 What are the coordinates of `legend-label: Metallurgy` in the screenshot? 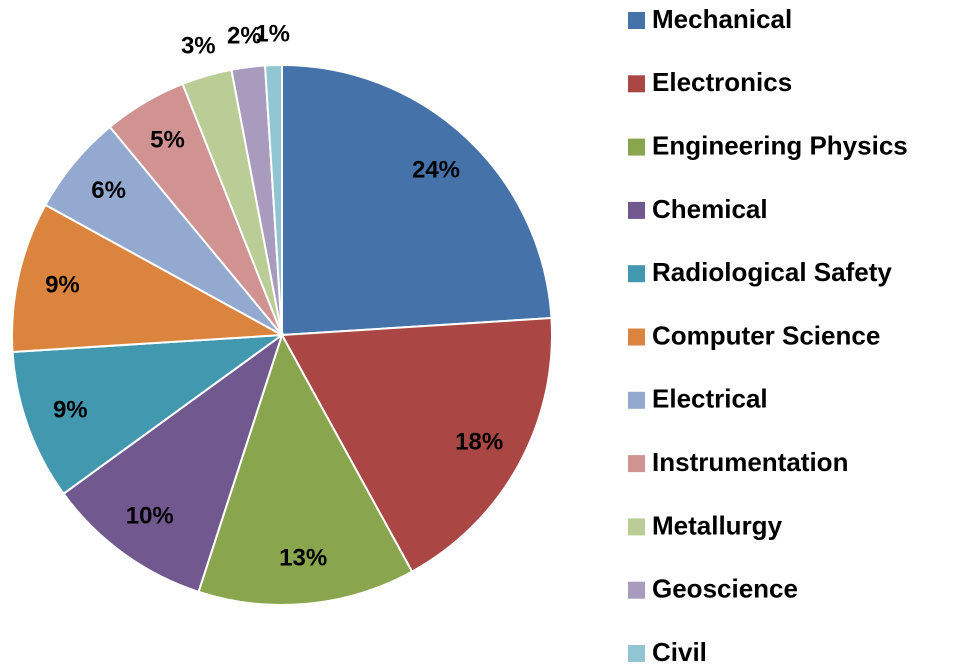 It's located at (717, 525).